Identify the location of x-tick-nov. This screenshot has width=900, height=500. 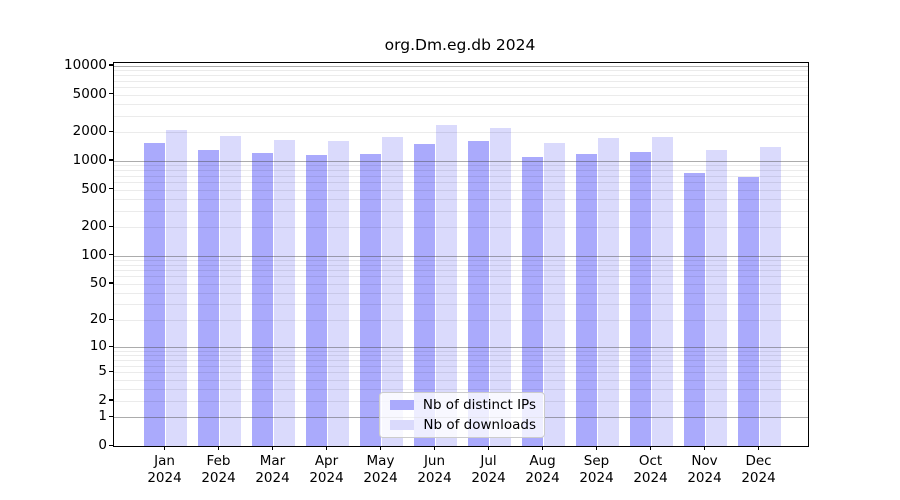
(705, 448).